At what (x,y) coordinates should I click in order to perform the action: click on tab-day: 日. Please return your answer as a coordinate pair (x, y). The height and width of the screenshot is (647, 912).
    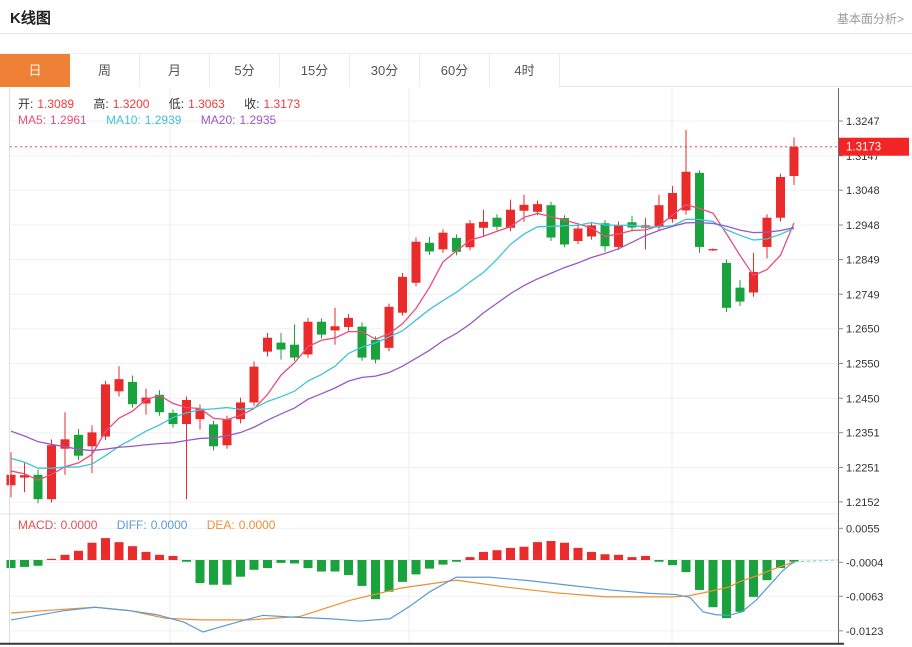
    Looking at the image, I should click on (35, 70).